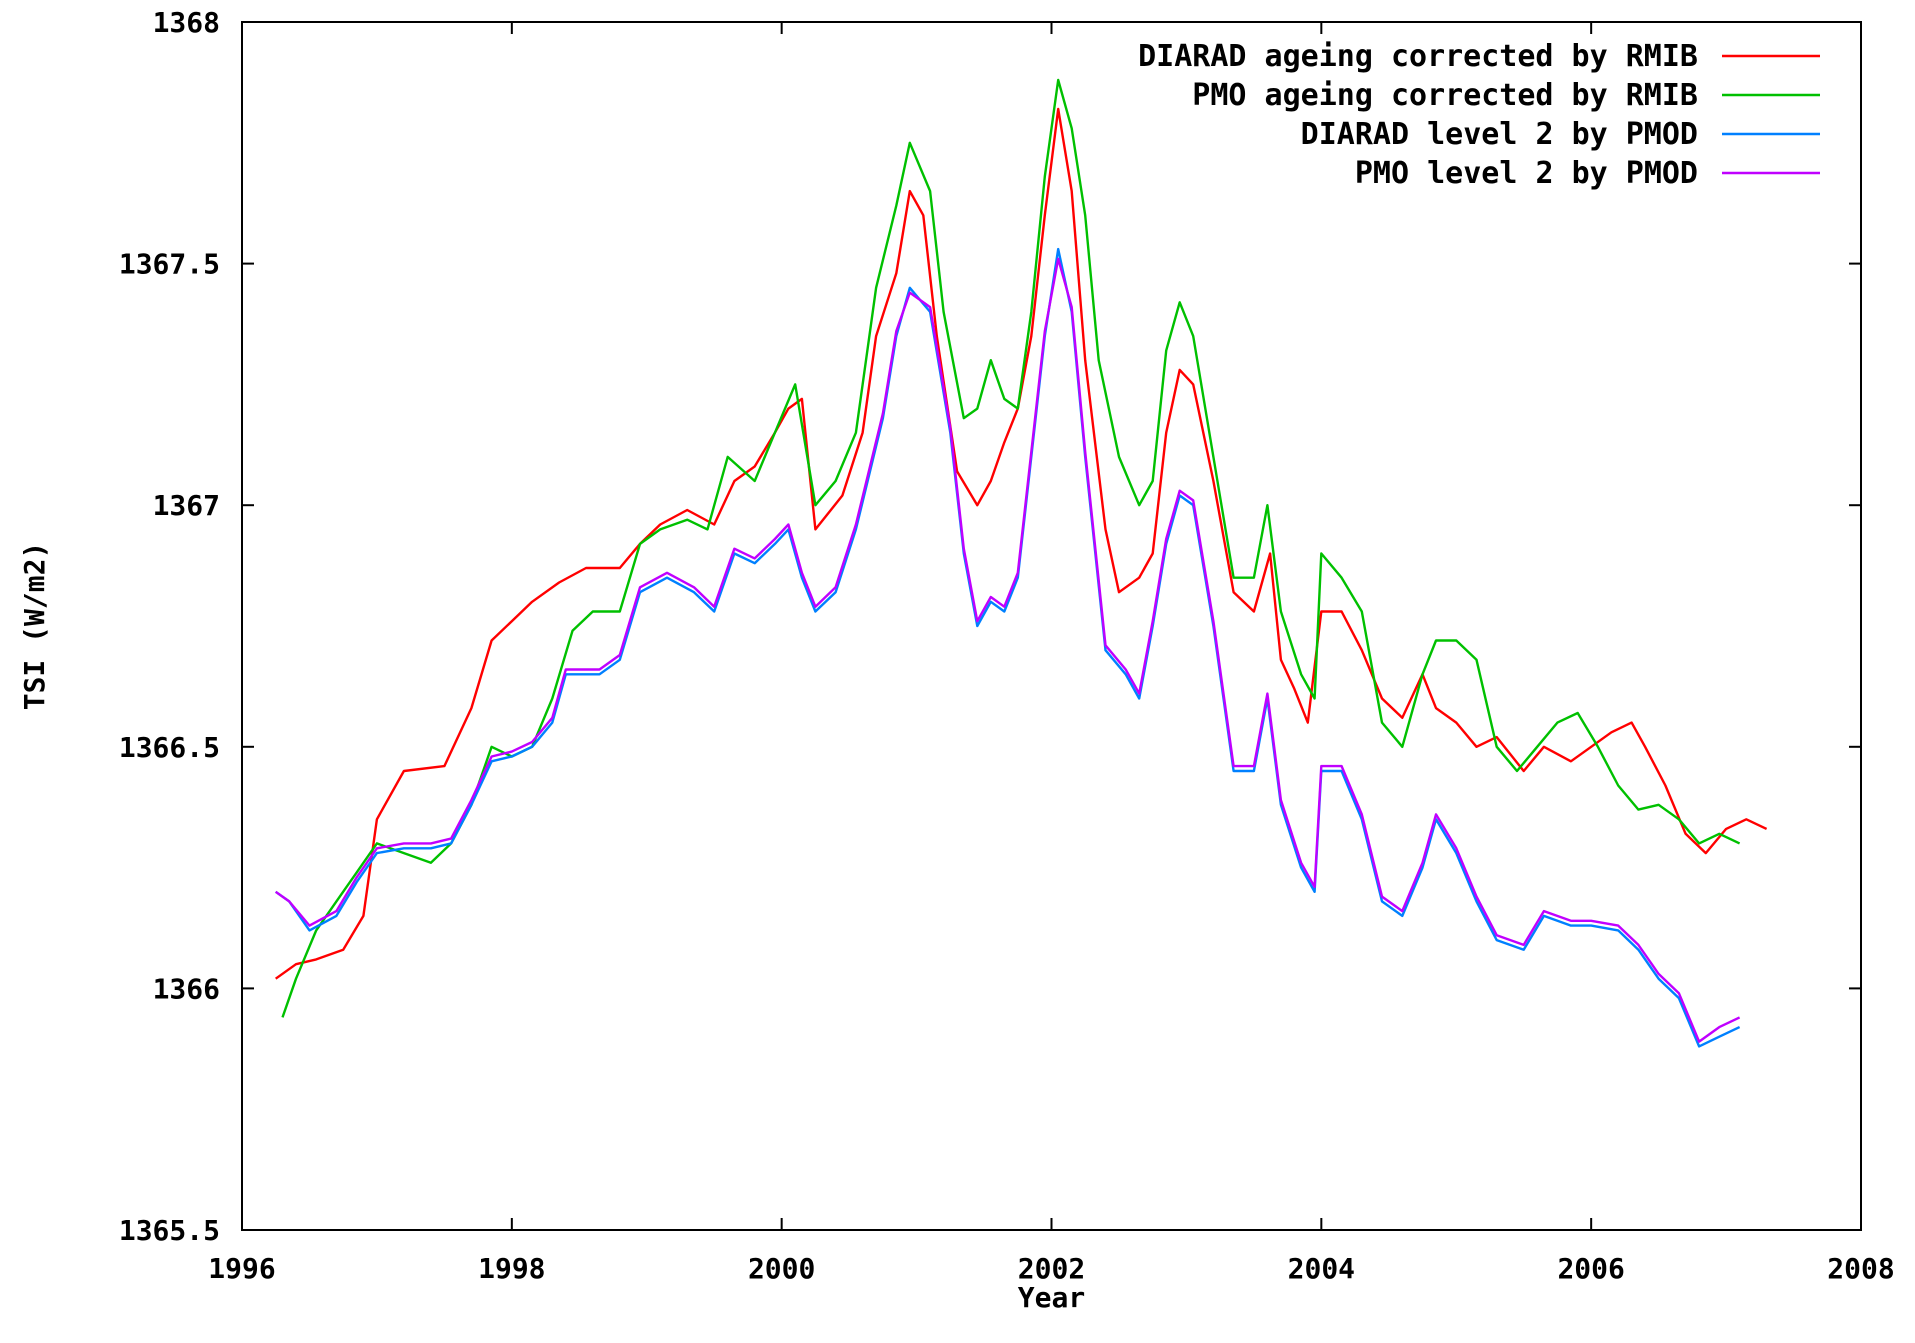  What do you see at coordinates (1051, 1297) in the screenshot?
I see `x-axis-title: Year` at bounding box center [1051, 1297].